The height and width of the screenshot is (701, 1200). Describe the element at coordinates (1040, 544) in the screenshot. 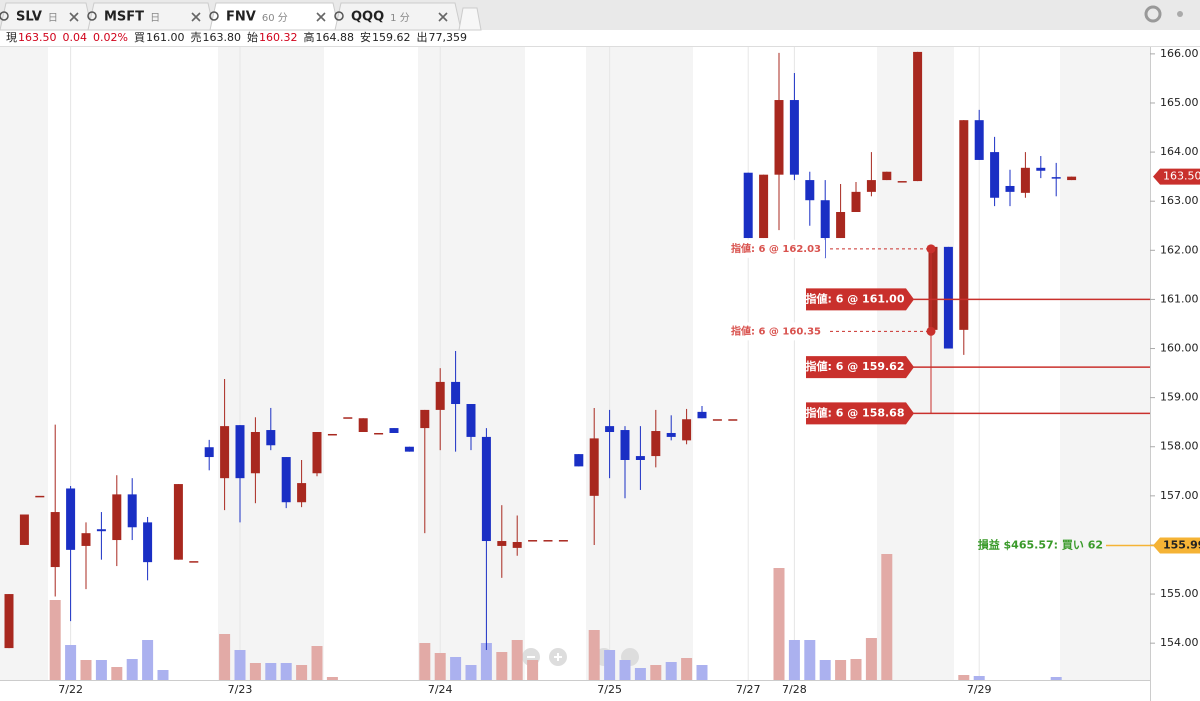

I see `position-label: 損益 $465.57: 買い 62` at that location.